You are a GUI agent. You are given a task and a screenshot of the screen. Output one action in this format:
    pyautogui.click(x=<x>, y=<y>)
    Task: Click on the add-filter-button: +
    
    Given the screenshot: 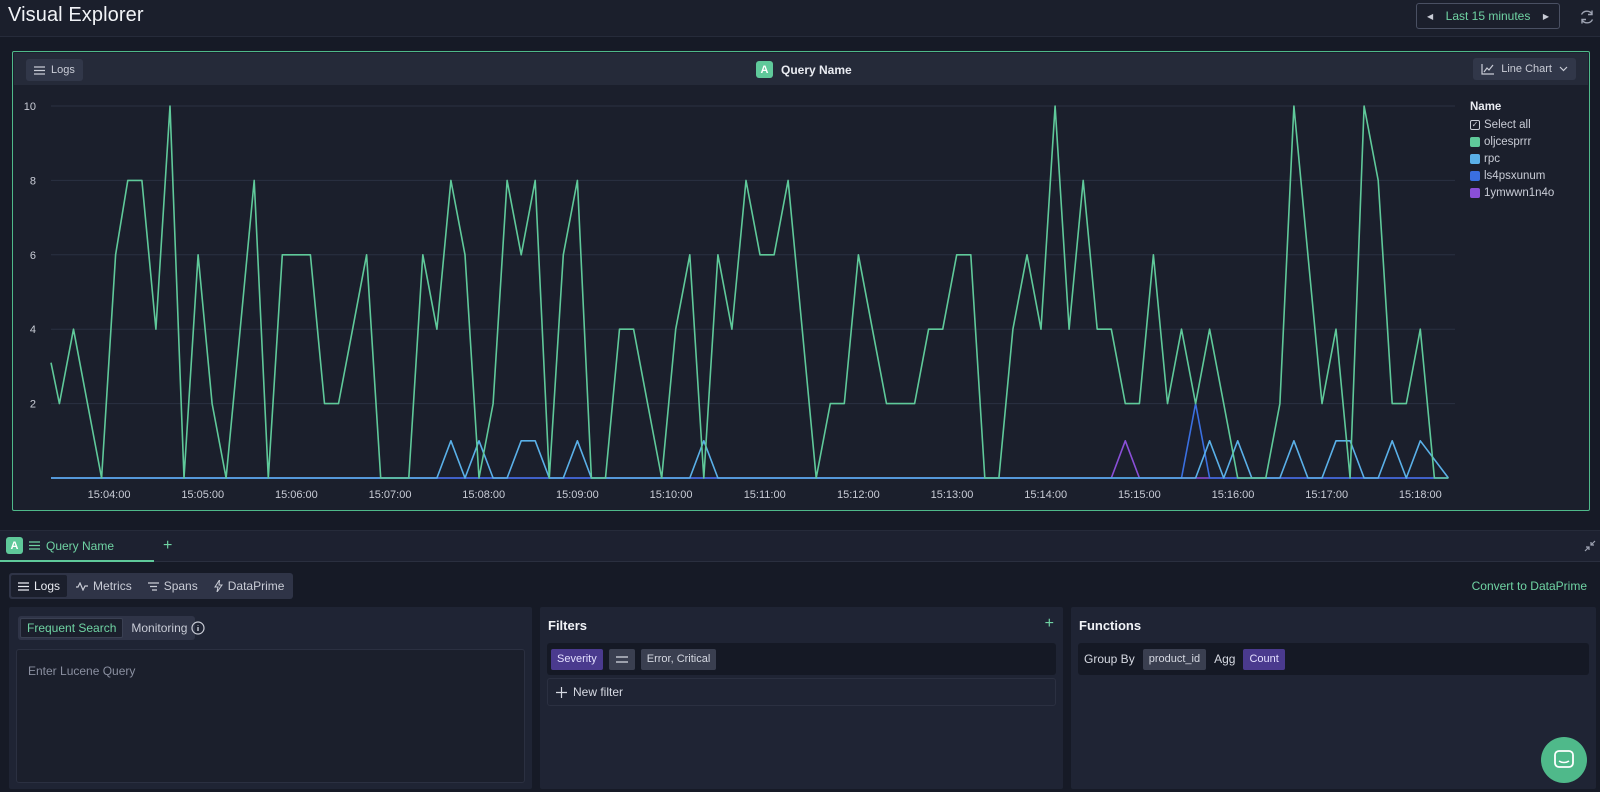 What is the action you would take?
    pyautogui.click(x=1049, y=623)
    